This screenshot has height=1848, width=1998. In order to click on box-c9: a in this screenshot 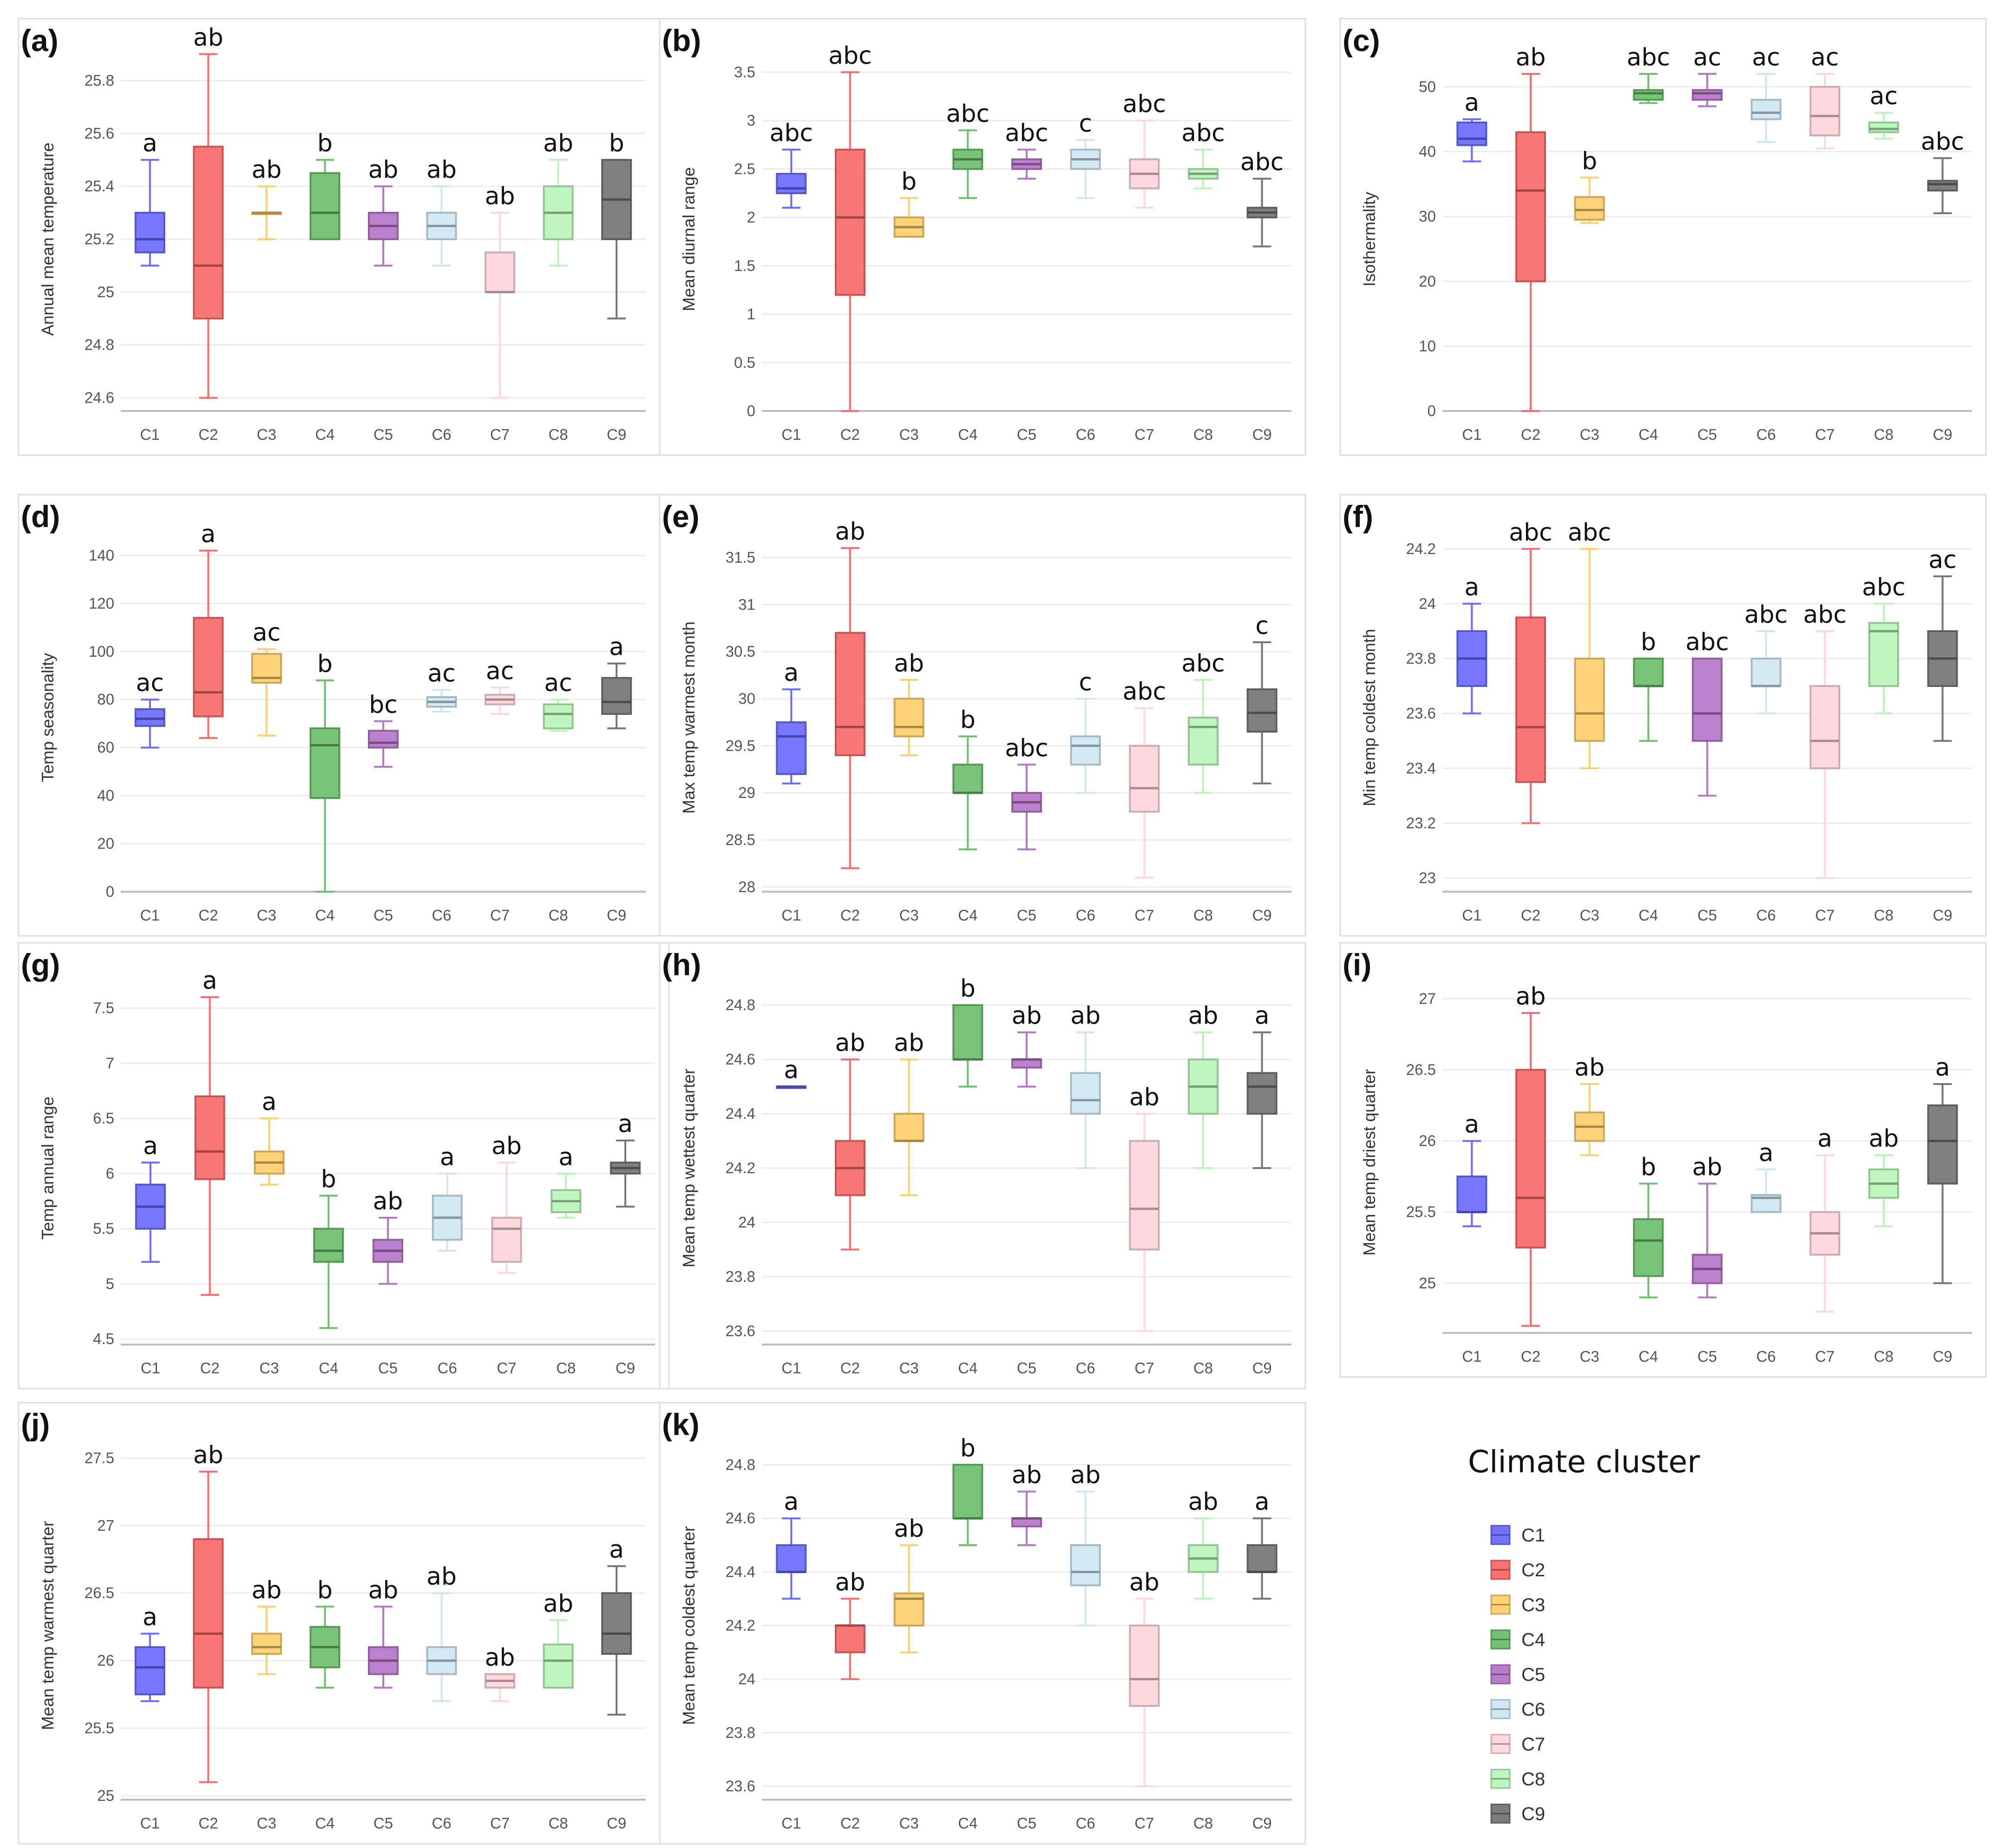, I will do `click(616, 681)`.